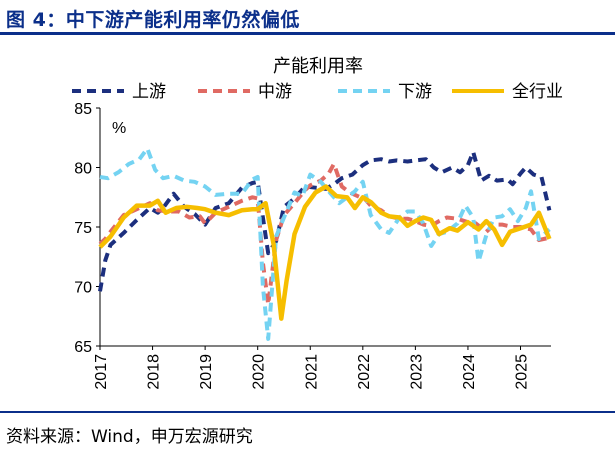 The height and width of the screenshot is (459, 615). I want to click on source-note: 资料来源：Wind，申万宏源研究, so click(129, 437).